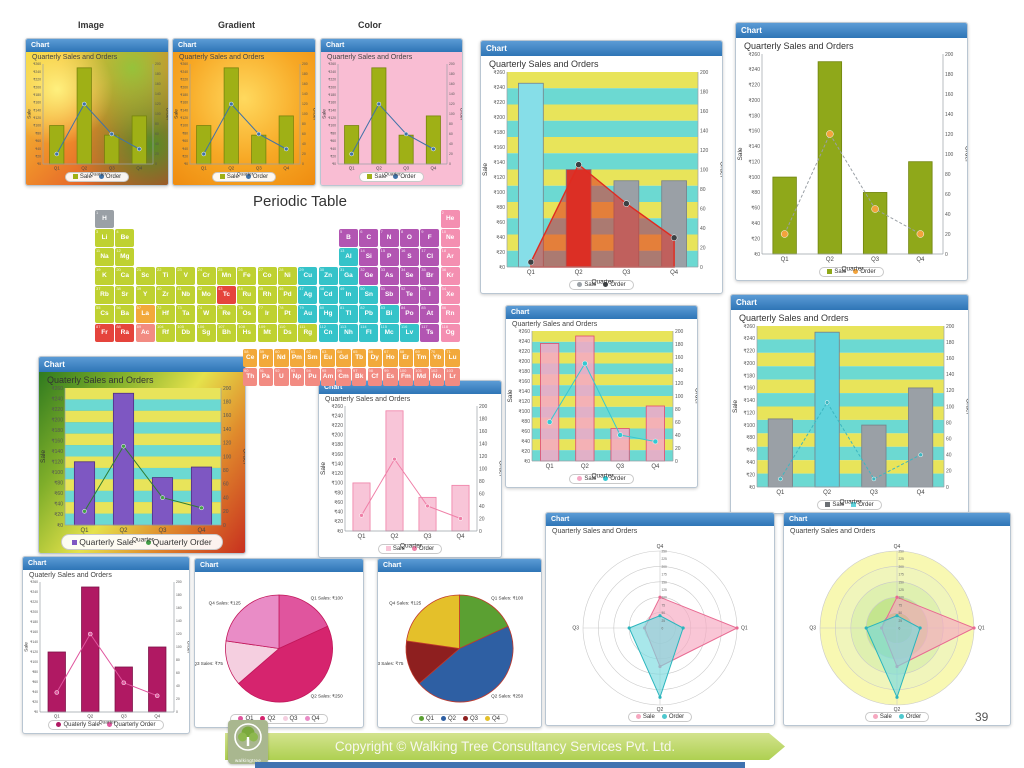  I want to click on panel-header-label: Chart, so click(746, 302).